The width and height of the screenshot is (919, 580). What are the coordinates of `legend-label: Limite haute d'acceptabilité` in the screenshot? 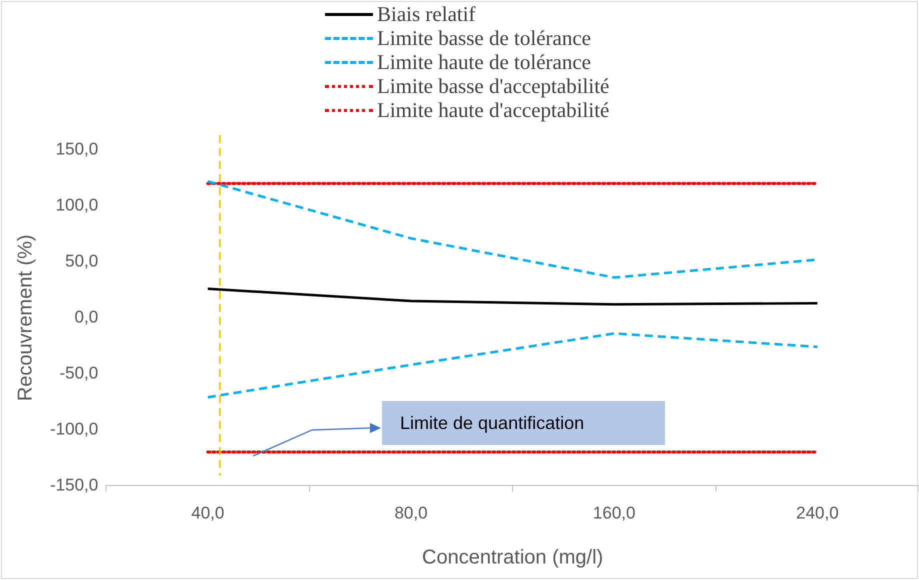 It's located at (493, 110).